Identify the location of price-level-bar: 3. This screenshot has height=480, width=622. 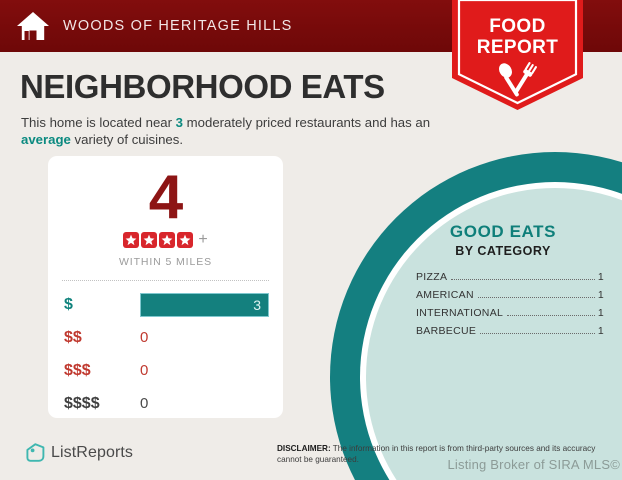
(204, 304).